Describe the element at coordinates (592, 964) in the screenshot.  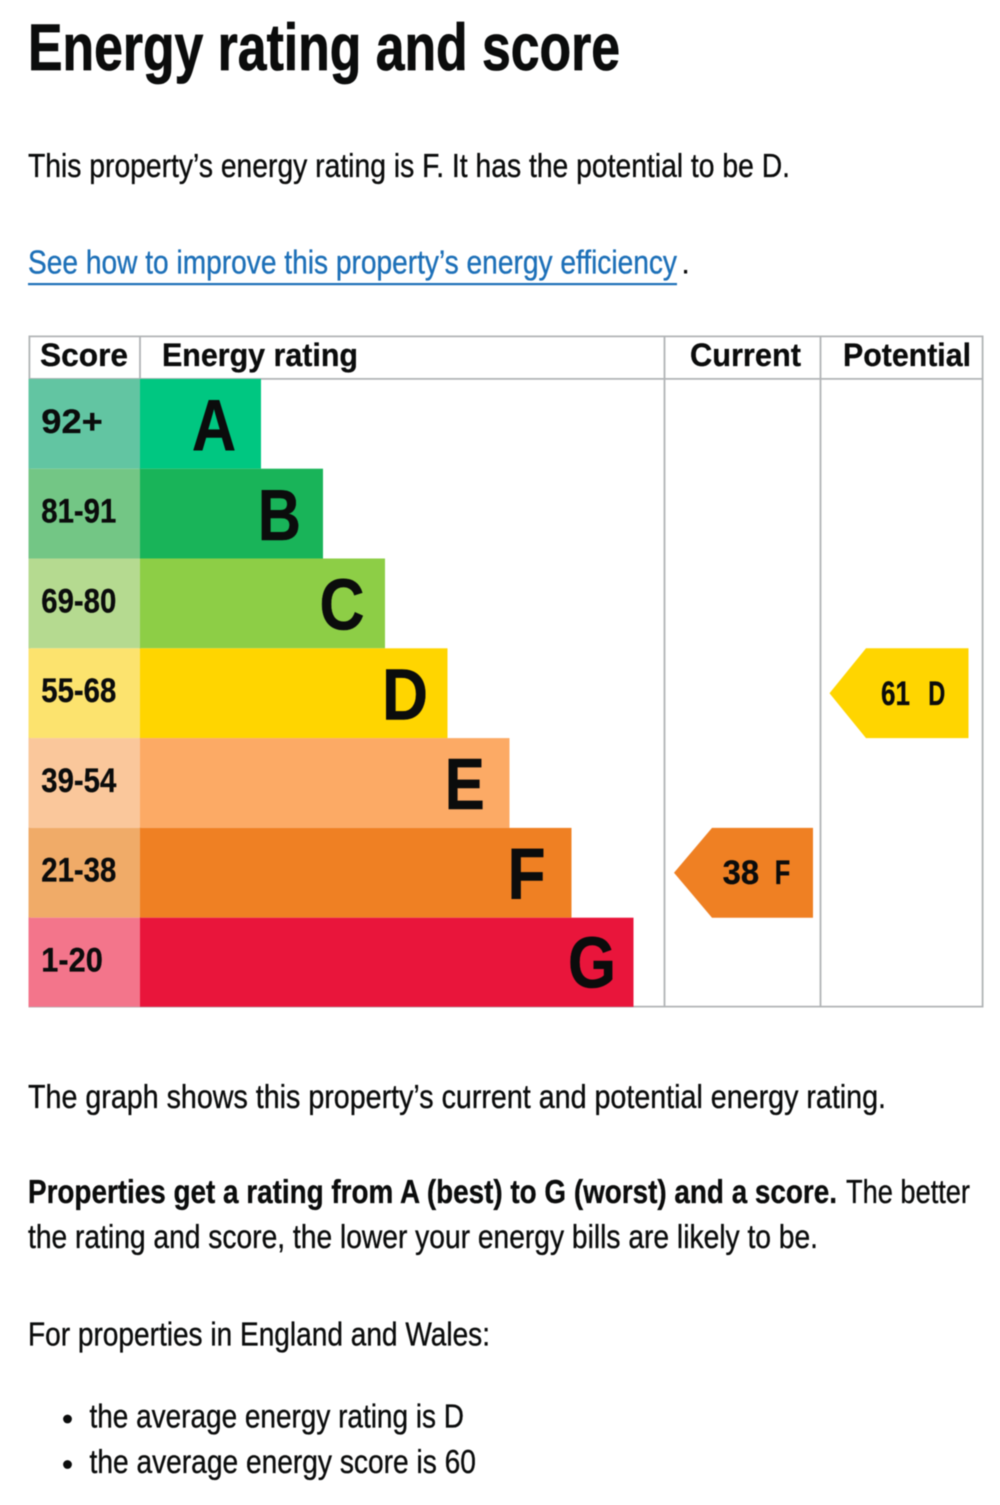
I see `svg-text: G` at that location.